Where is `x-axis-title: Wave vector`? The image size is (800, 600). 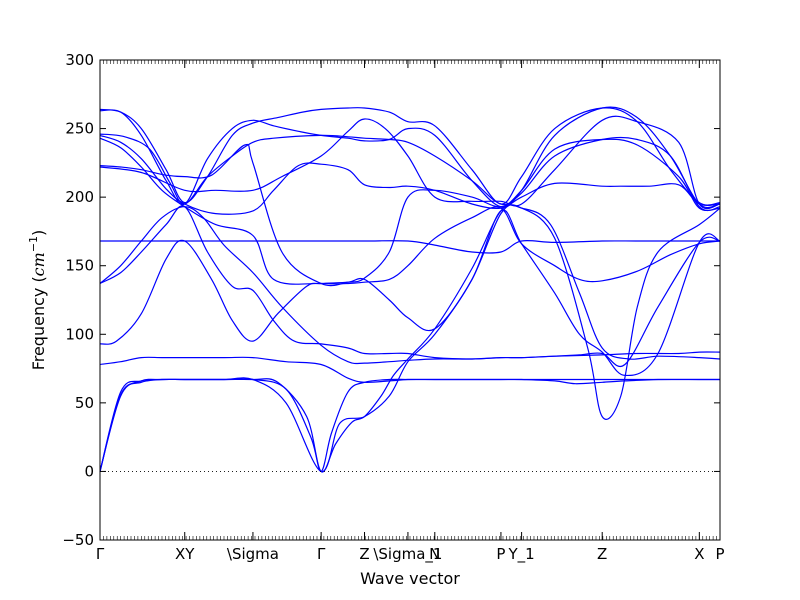 x-axis-title: Wave vector is located at coordinates (410, 578).